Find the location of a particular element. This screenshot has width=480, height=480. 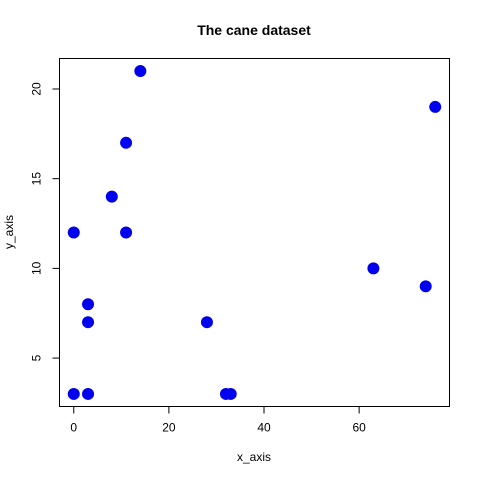

x-tick-label: 20 is located at coordinates (169, 428).